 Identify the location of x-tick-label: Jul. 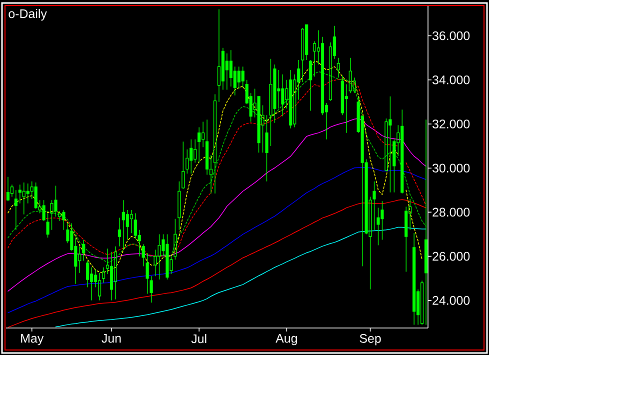
(198, 339).